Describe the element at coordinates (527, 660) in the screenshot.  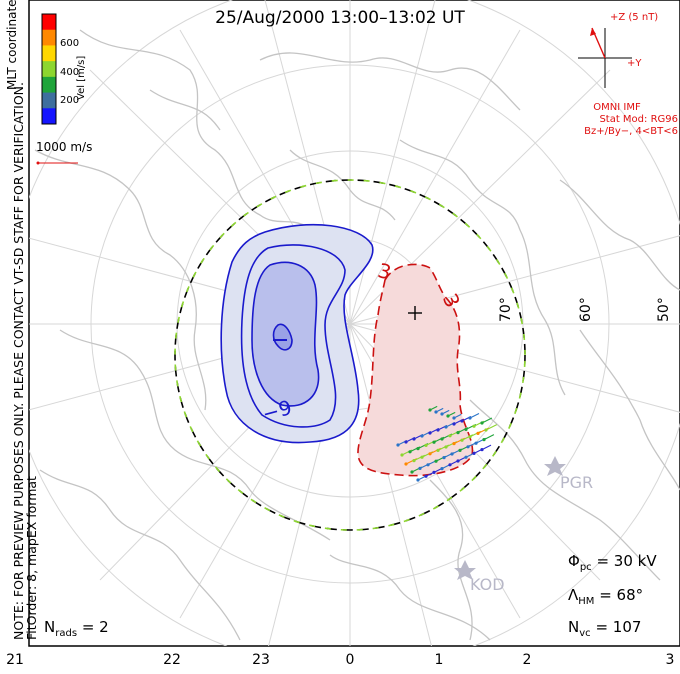
I see `mlt-tick-2: 2` at that location.